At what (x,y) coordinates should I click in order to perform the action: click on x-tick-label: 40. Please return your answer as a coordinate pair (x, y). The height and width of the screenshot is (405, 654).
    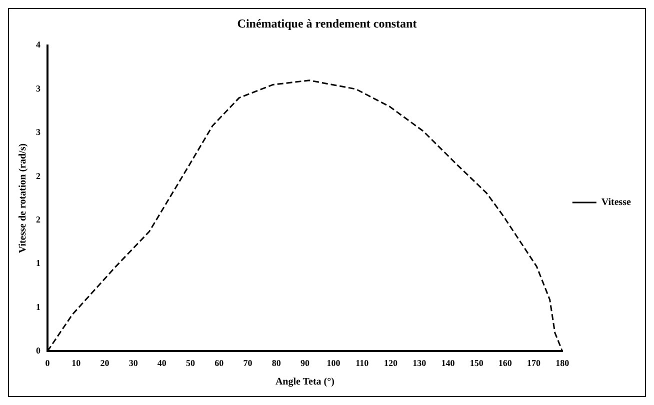
    Looking at the image, I should click on (162, 363).